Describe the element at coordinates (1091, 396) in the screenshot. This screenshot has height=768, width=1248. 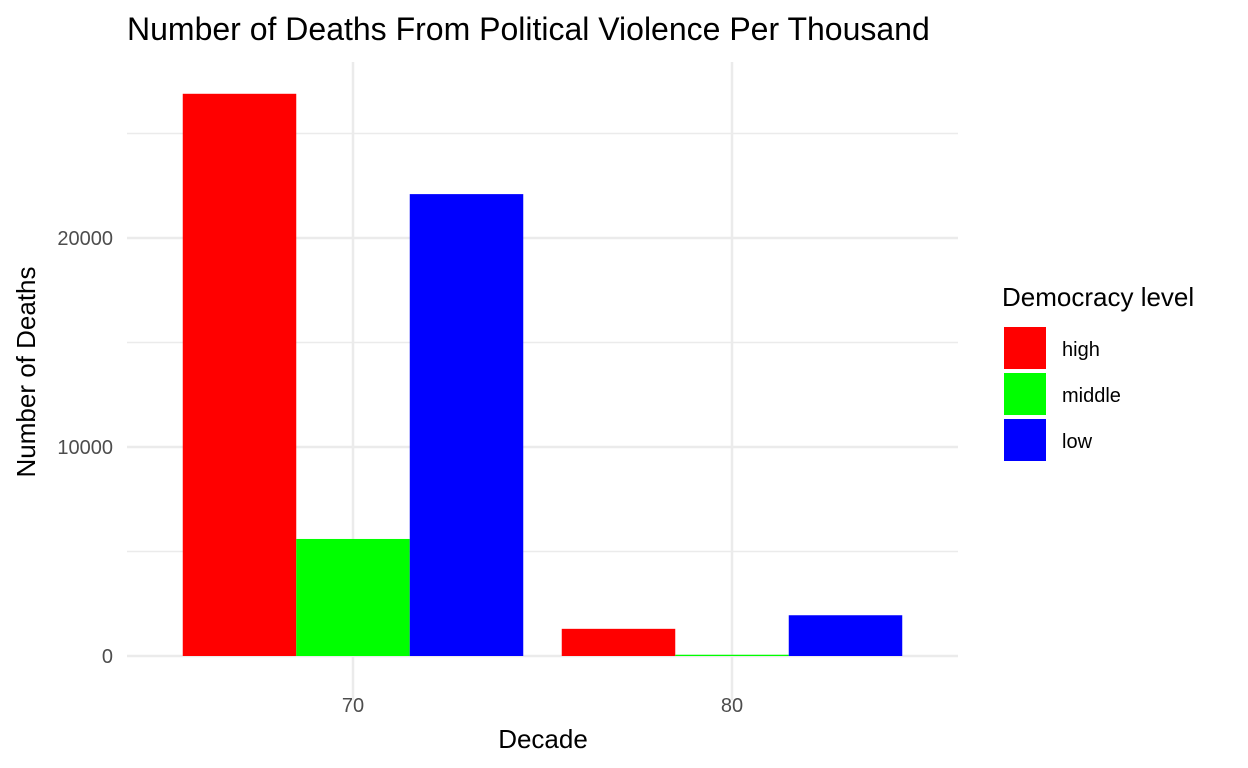
I see `legend-label-middle: middle` at that location.